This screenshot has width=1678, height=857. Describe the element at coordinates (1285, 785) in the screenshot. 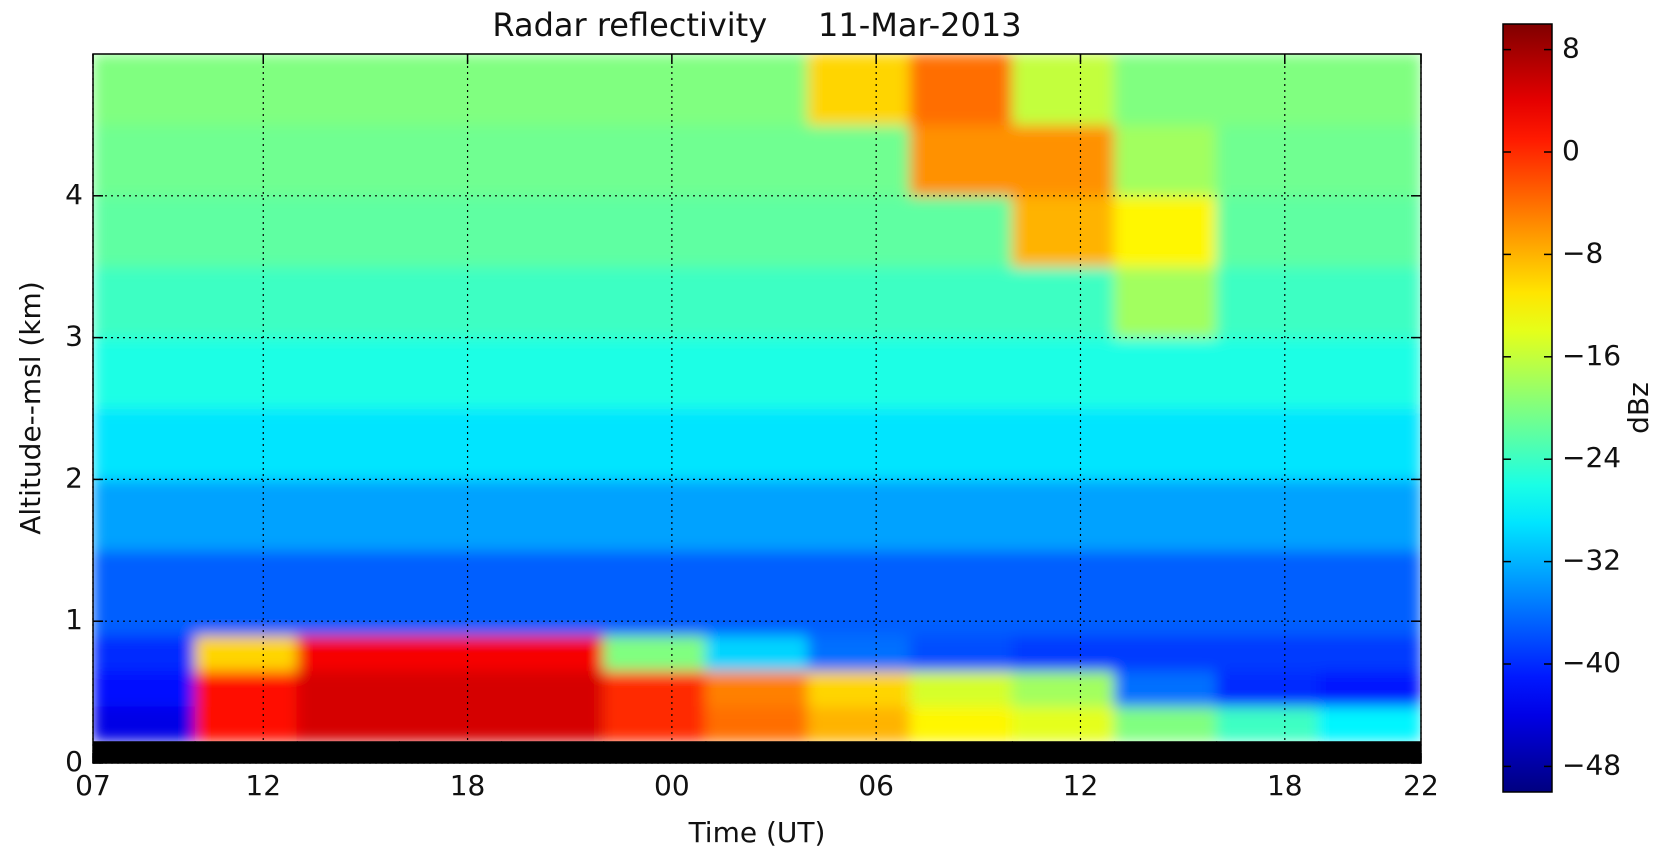

I see `x-tick-label: 18` at that location.